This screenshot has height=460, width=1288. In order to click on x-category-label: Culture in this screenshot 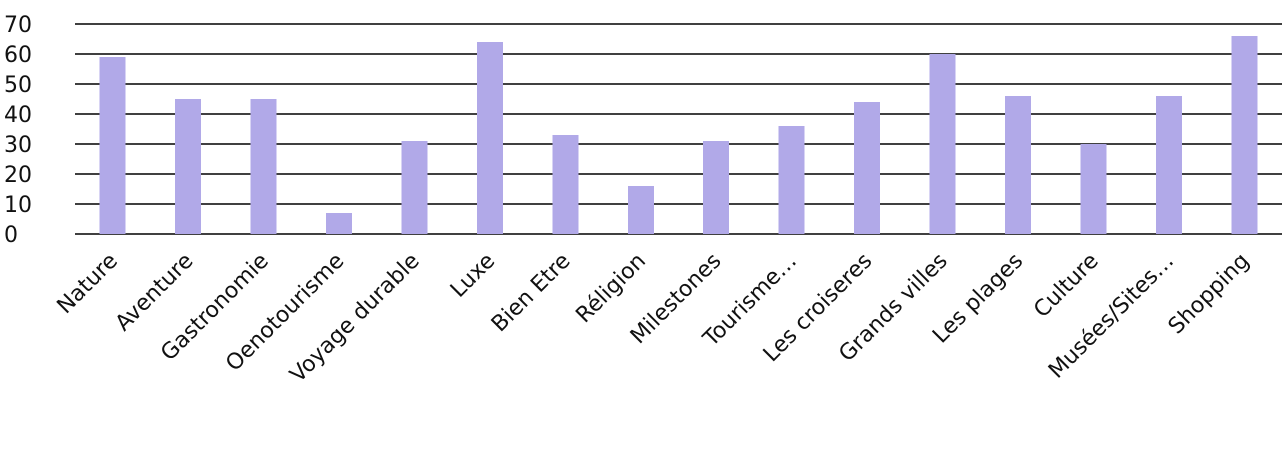, I will do `click(1066, 286)`.